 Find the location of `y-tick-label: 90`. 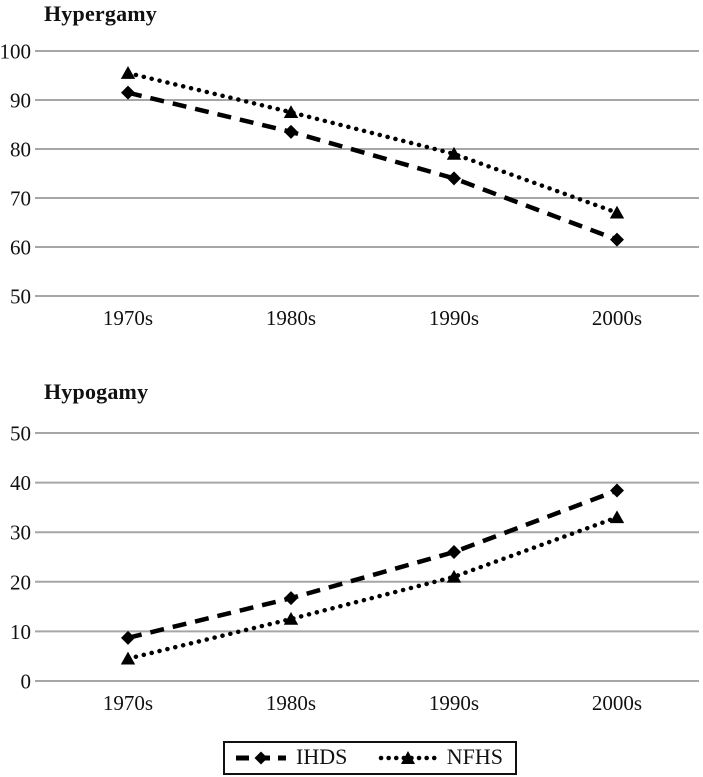

y-tick-label: 90 is located at coordinates (20, 101).